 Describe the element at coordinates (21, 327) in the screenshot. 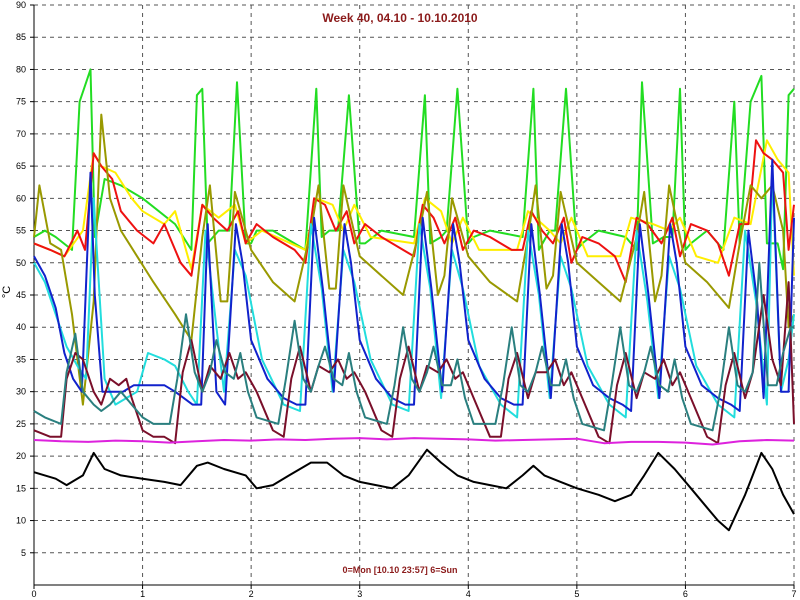

I see `y-tick-label: 40` at that location.